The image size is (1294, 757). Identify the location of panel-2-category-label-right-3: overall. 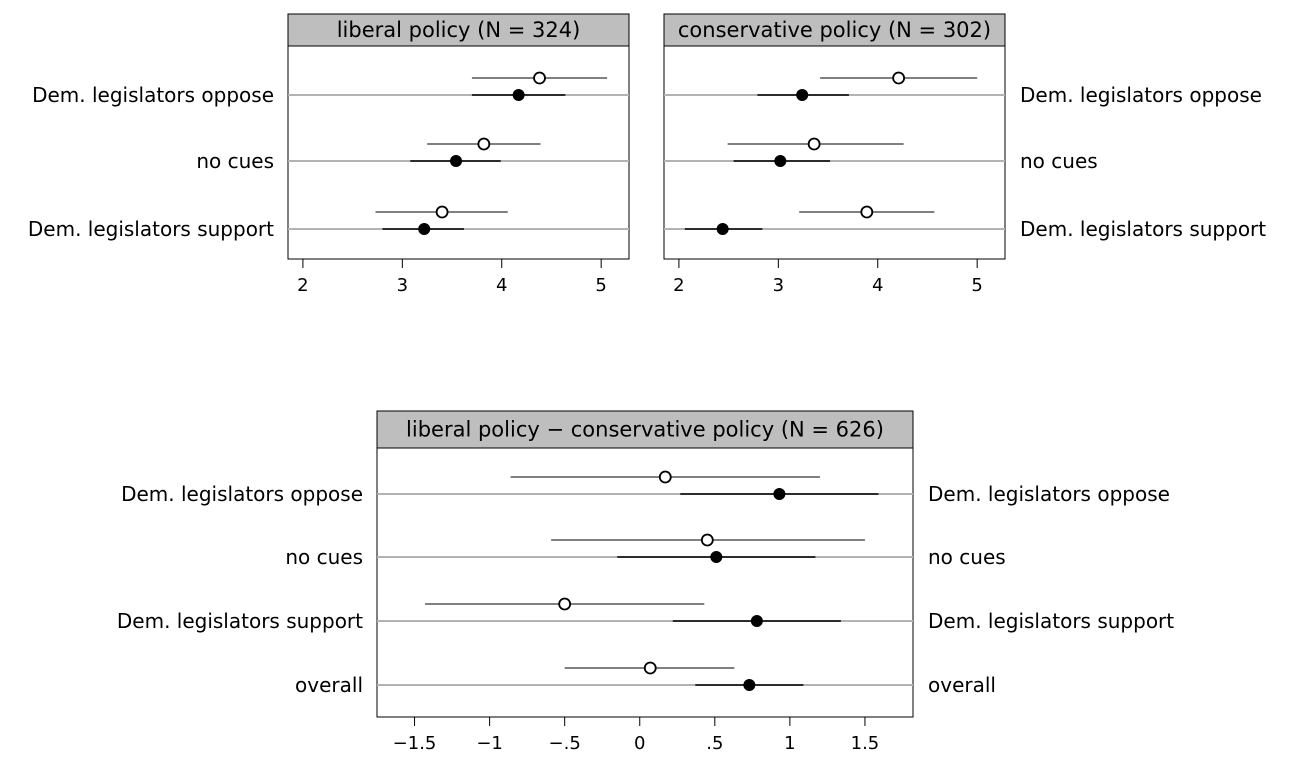
(962, 685).